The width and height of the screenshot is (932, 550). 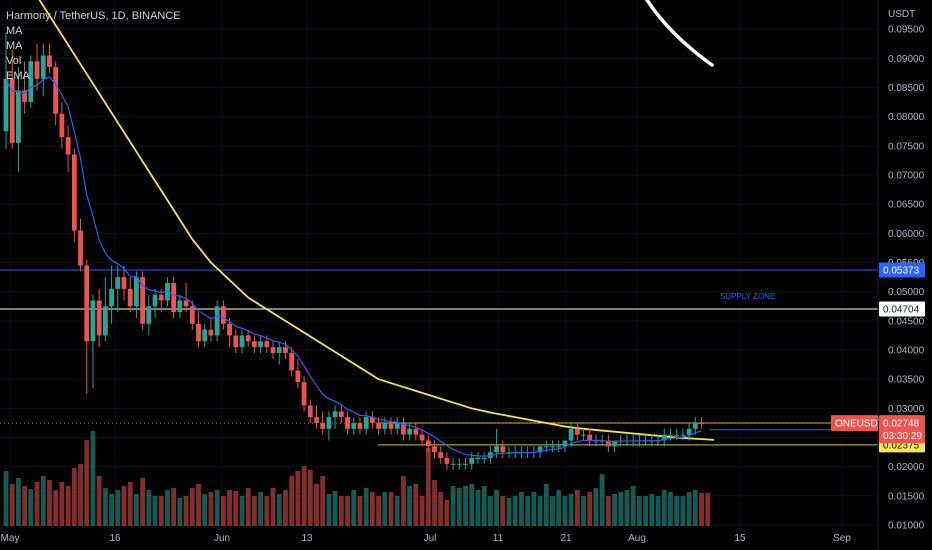 What do you see at coordinates (93, 16) in the screenshot?
I see `legend-symbol-title: Harmony / TetherUS, 1D, BINANCE` at bounding box center [93, 16].